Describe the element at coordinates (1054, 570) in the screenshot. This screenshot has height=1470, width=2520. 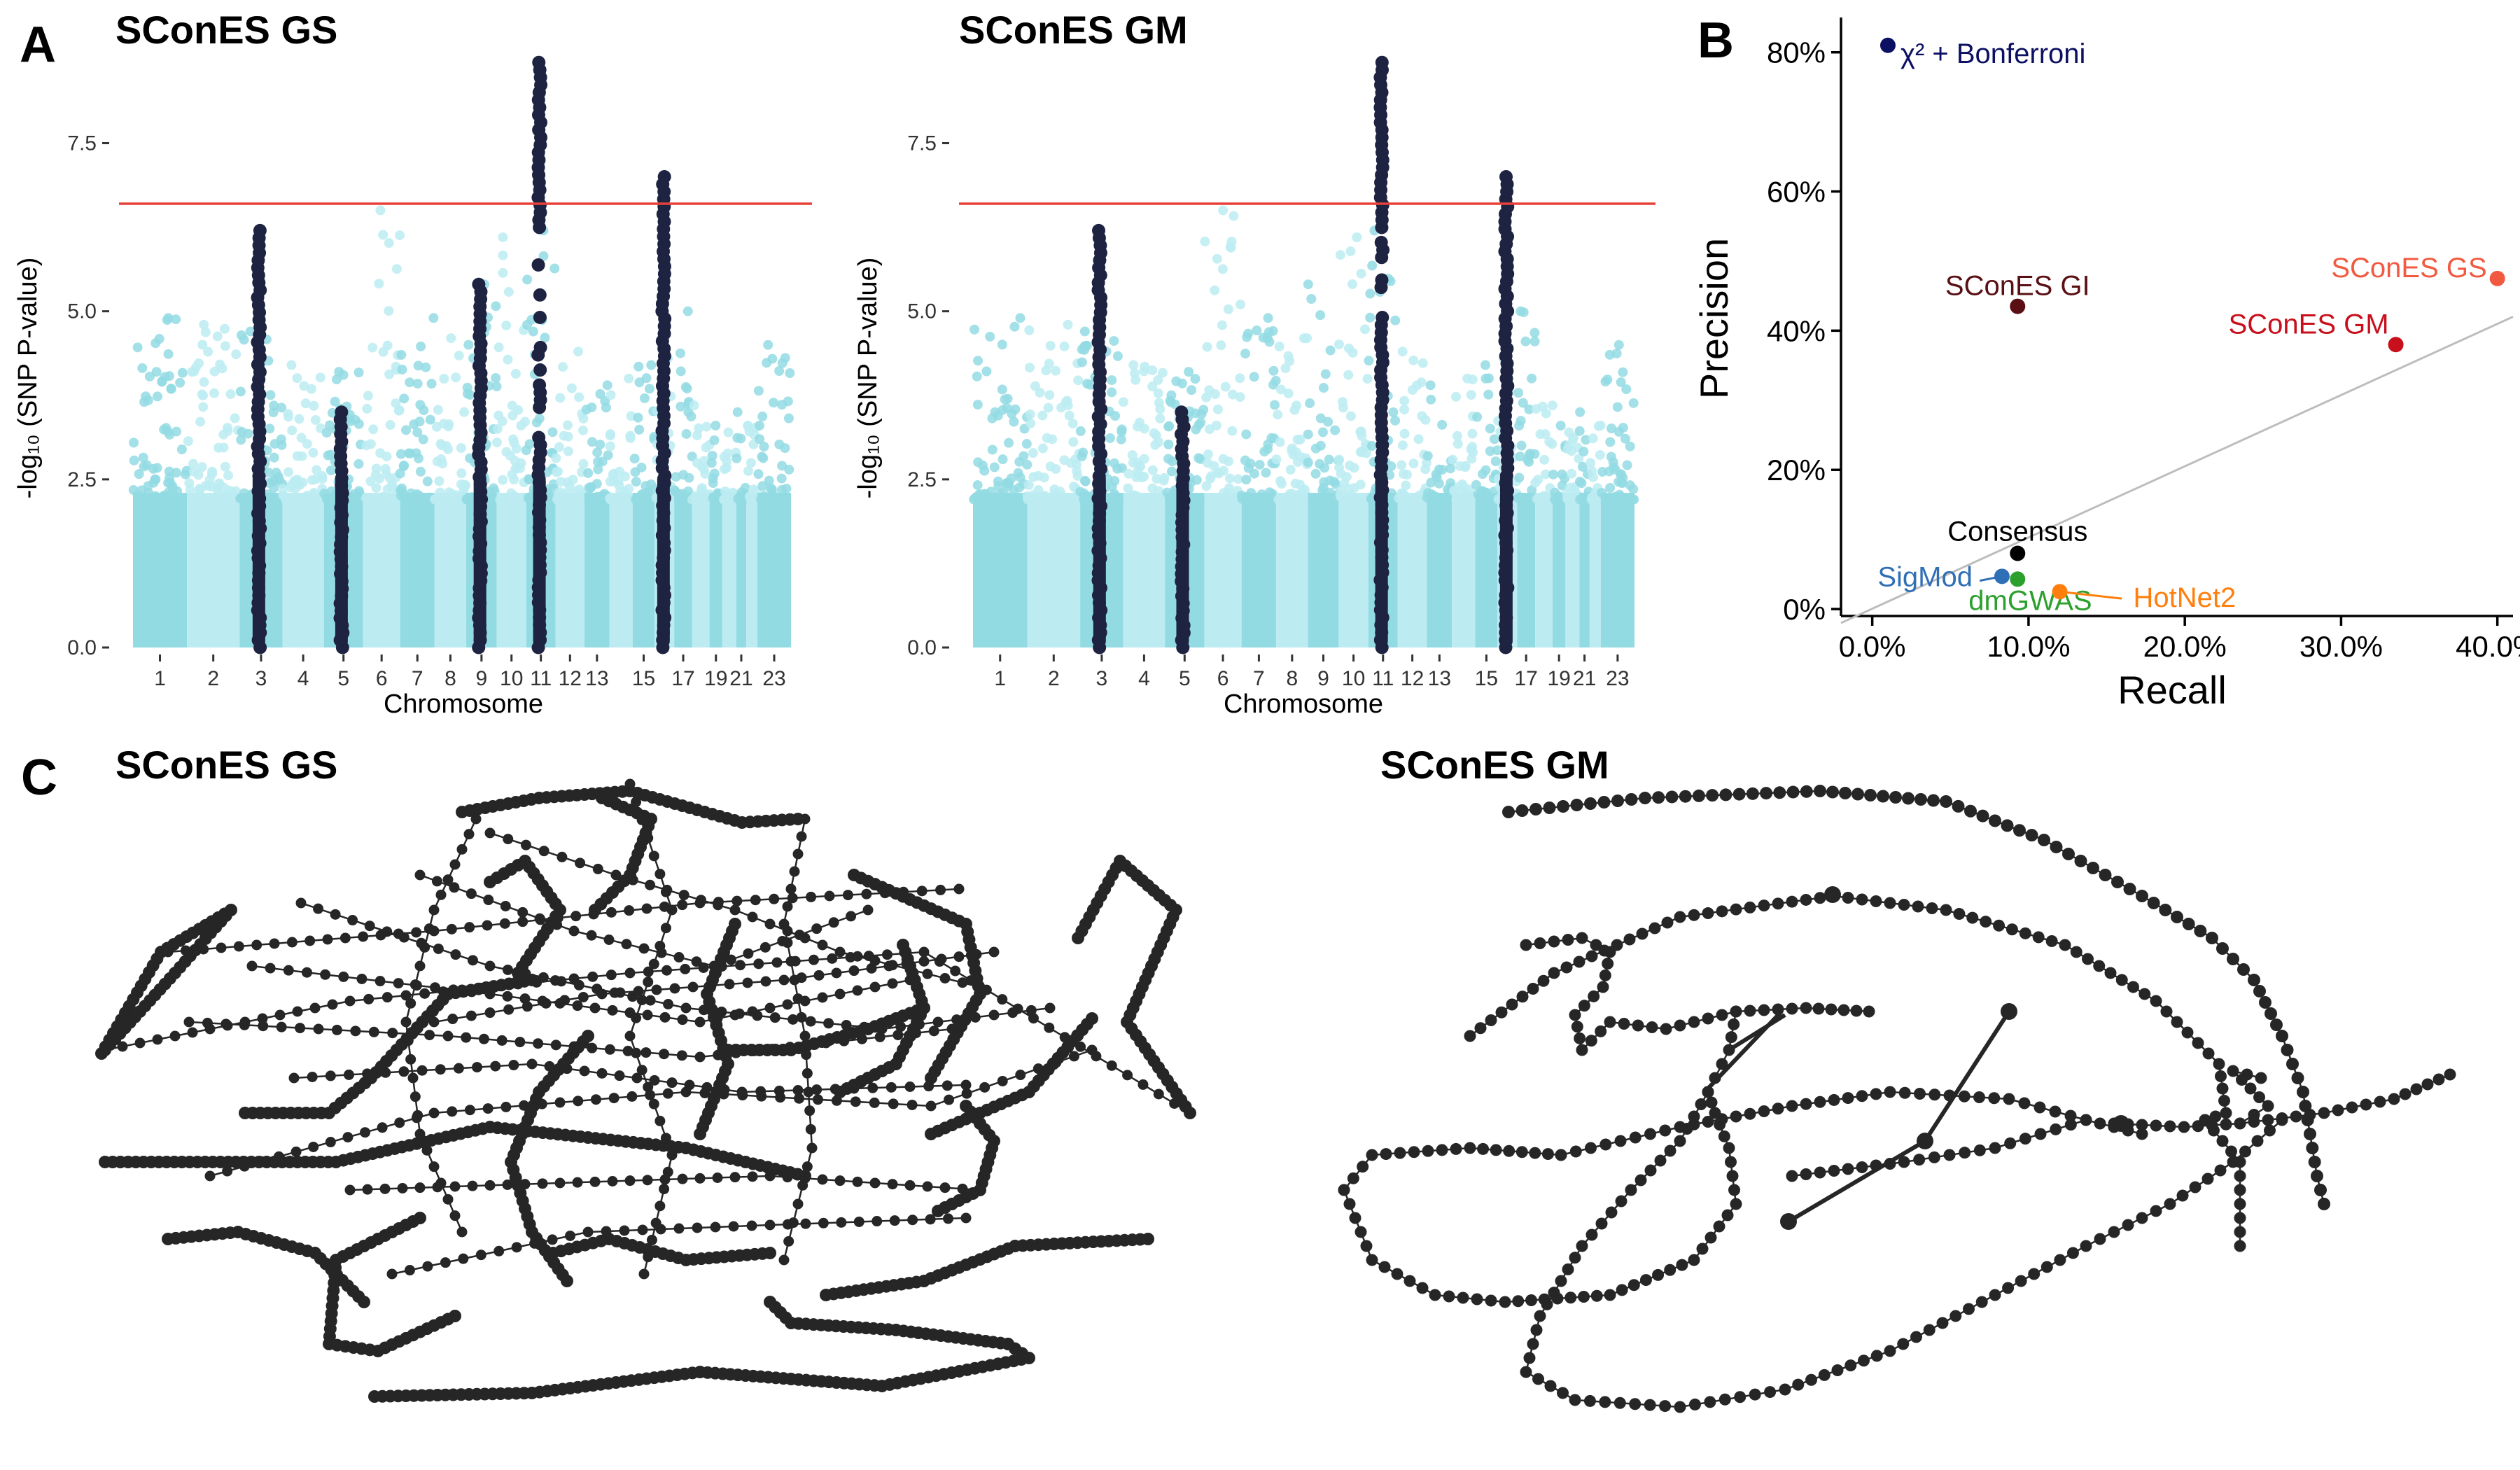
I see `chromosome-2-band` at that location.